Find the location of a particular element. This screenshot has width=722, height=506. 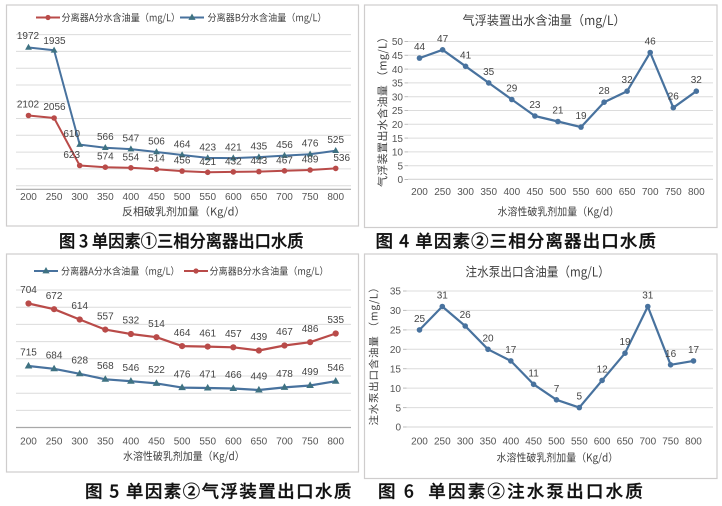

svg-text: 1935 is located at coordinates (54, 41).